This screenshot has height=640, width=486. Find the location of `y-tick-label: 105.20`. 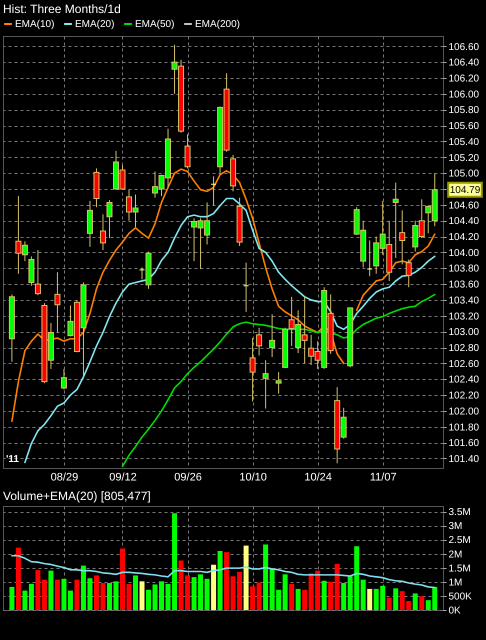

y-tick-label: 105.20 is located at coordinates (464, 158).